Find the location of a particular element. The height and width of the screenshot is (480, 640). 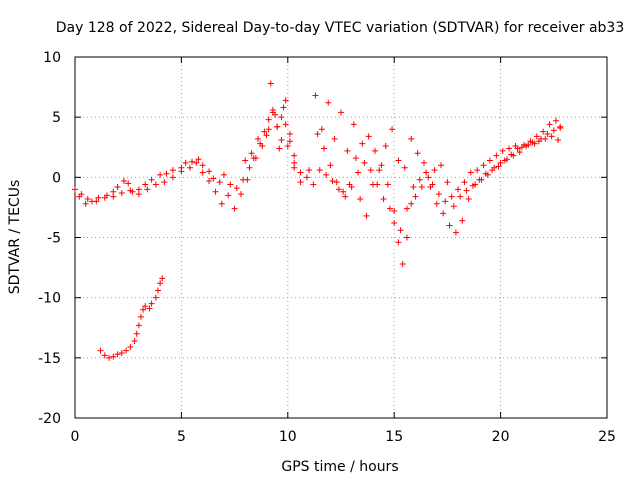

y-tick-label: -10 is located at coordinates (49, 299).